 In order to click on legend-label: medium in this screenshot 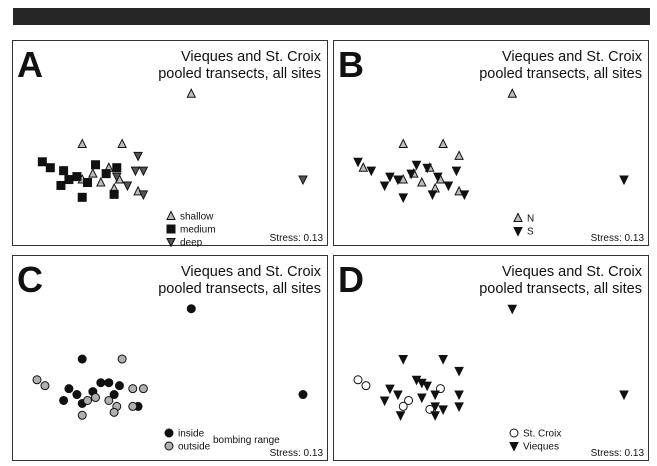, I will do `click(198, 230)`.